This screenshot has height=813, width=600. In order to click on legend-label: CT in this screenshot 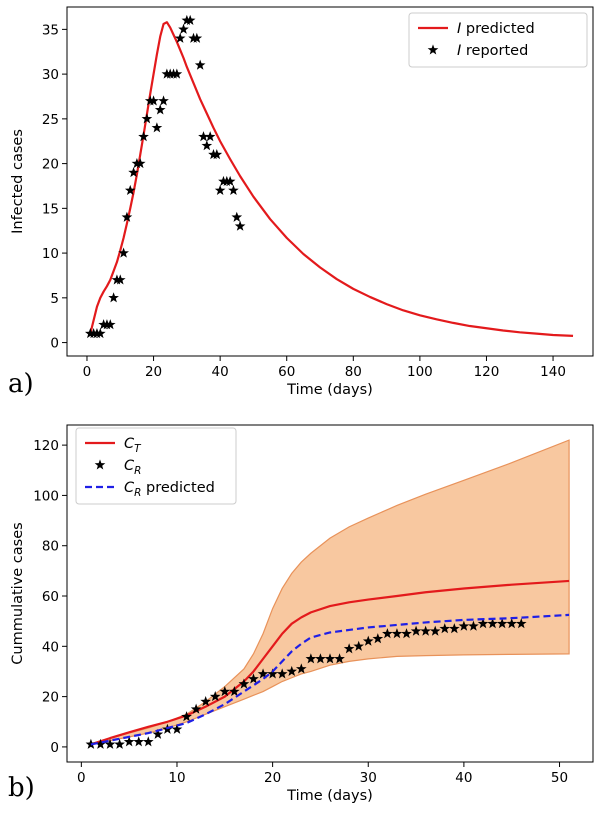, I will do `click(133, 445)`.